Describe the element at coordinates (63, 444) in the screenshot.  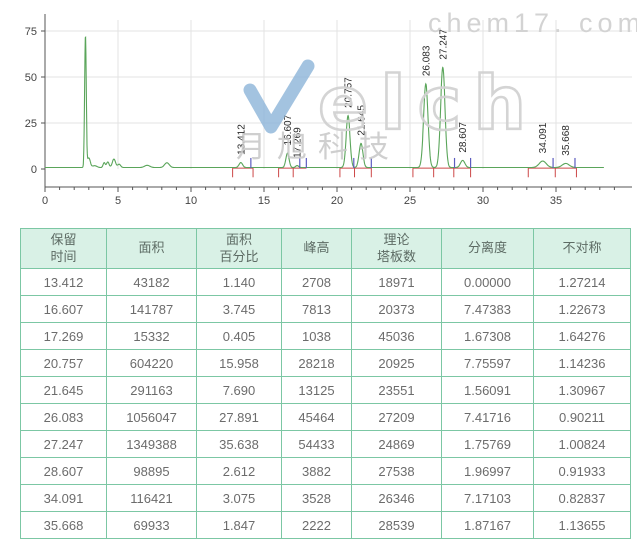
I see `table-cell: 27.247` at that location.